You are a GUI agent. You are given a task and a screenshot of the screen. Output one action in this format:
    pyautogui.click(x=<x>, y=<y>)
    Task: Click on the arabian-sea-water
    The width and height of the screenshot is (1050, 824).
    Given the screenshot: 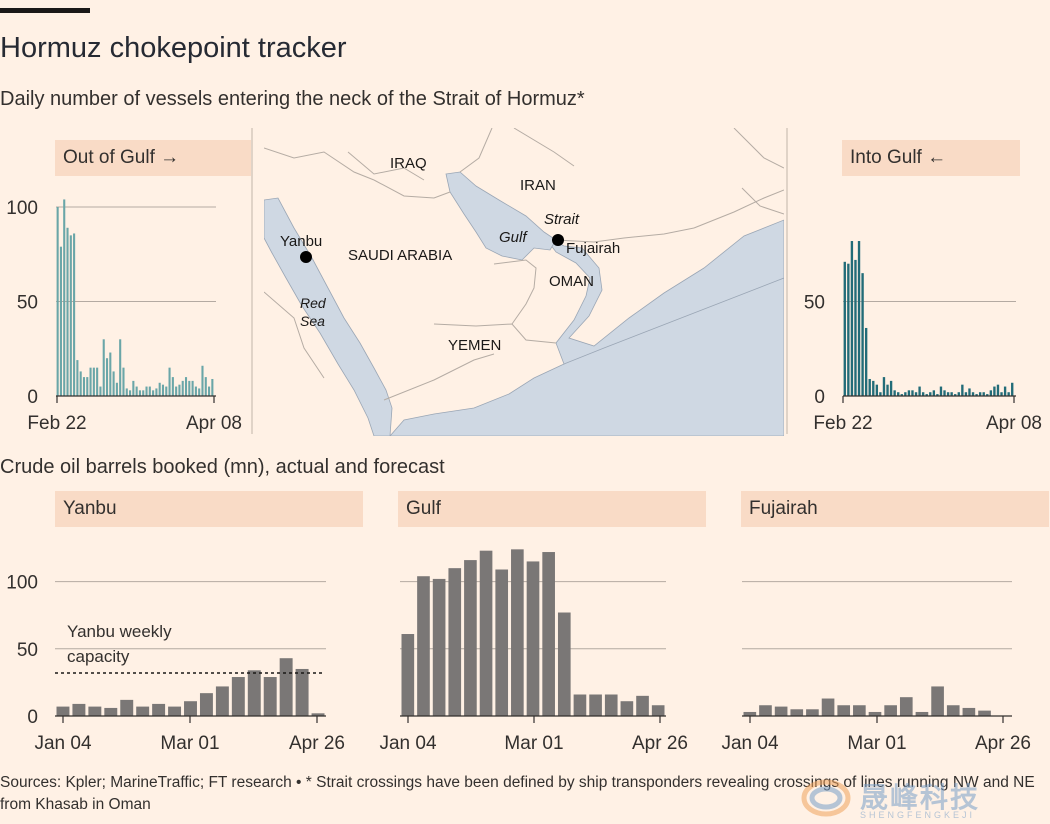 What is the action you would take?
    pyautogui.click(x=663, y=292)
    